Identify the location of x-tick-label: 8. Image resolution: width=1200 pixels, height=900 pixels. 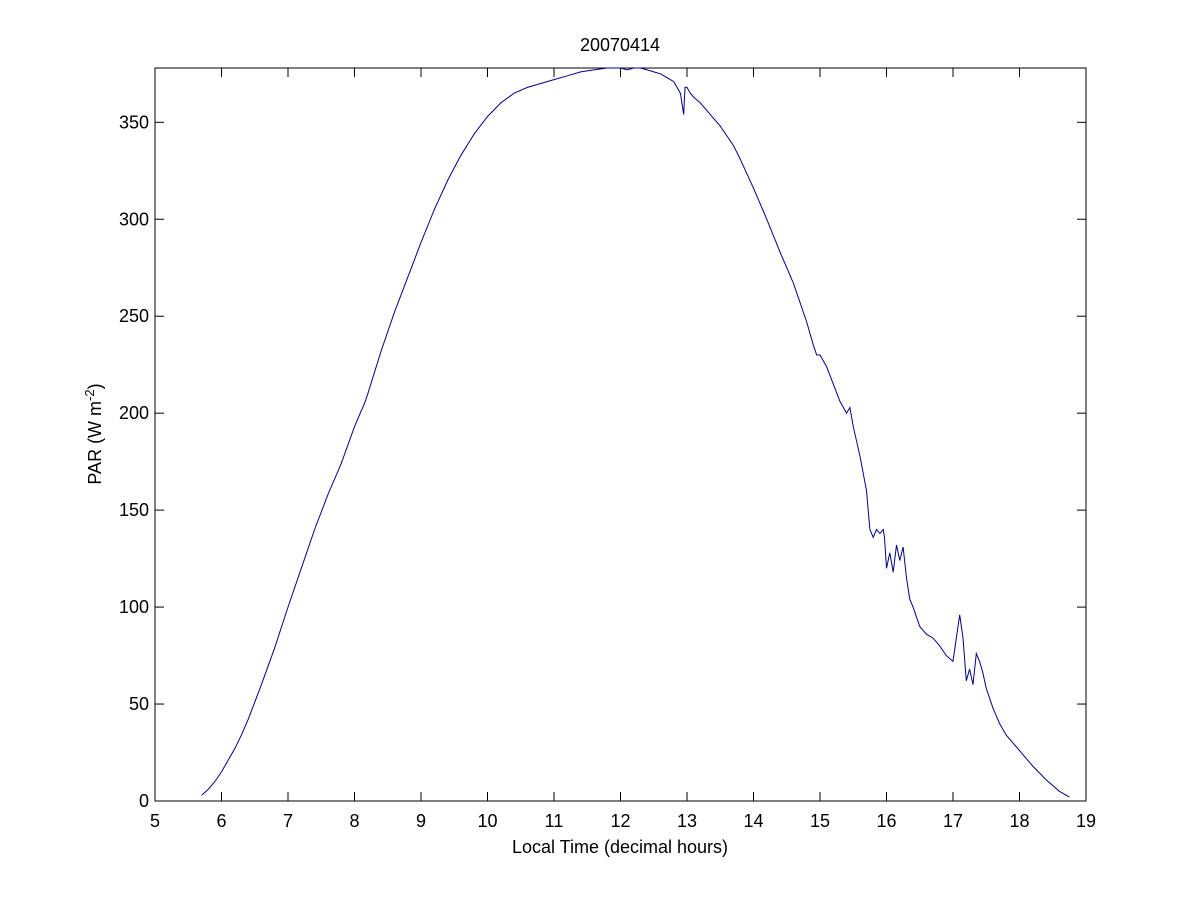
(354, 821).